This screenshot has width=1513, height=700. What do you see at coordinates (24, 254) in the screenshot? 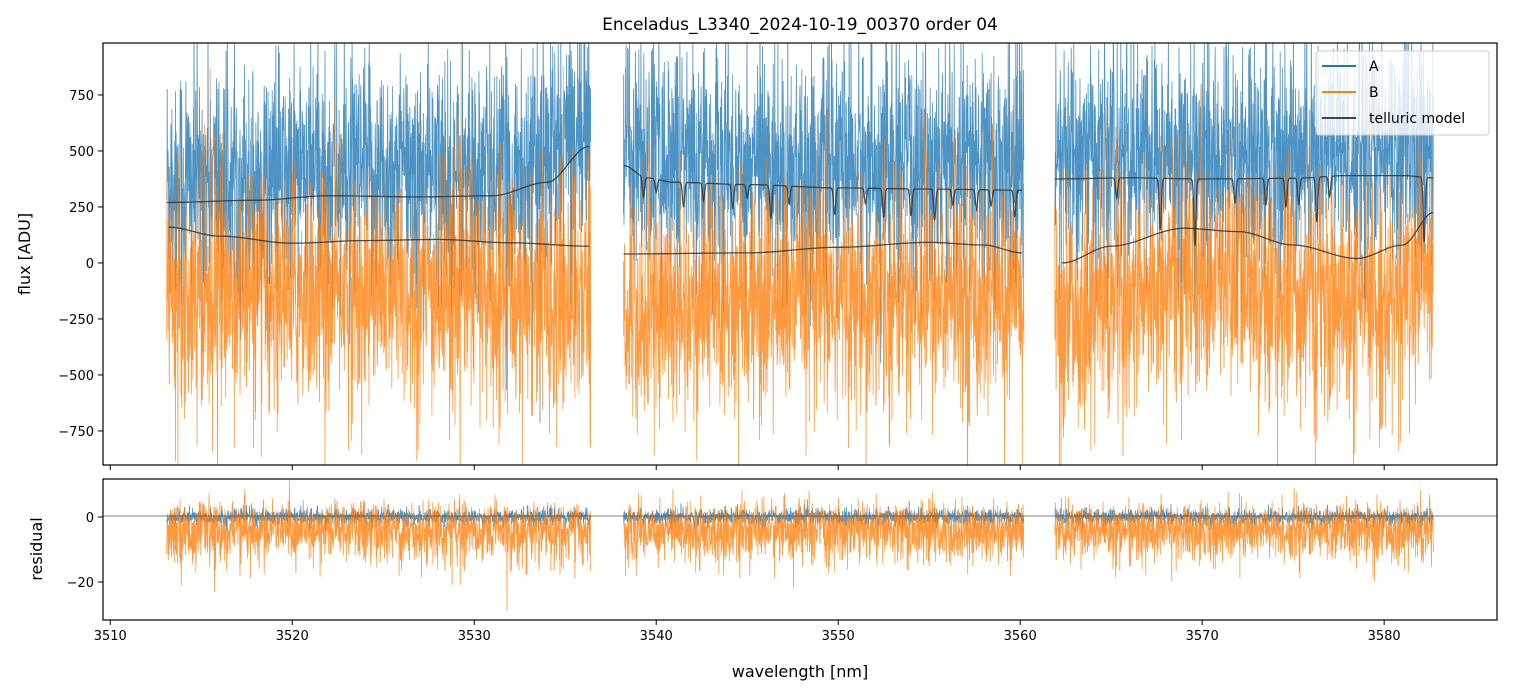
I see `y-label-flux: flux [ADU]` at bounding box center [24, 254].